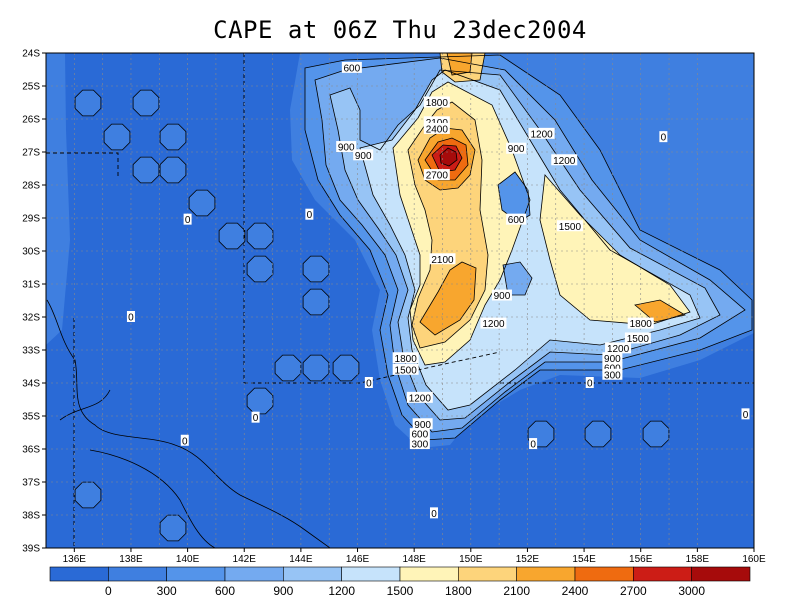 This screenshot has height=600, width=800. I want to click on lon-tick-label: 152E, so click(528, 559).